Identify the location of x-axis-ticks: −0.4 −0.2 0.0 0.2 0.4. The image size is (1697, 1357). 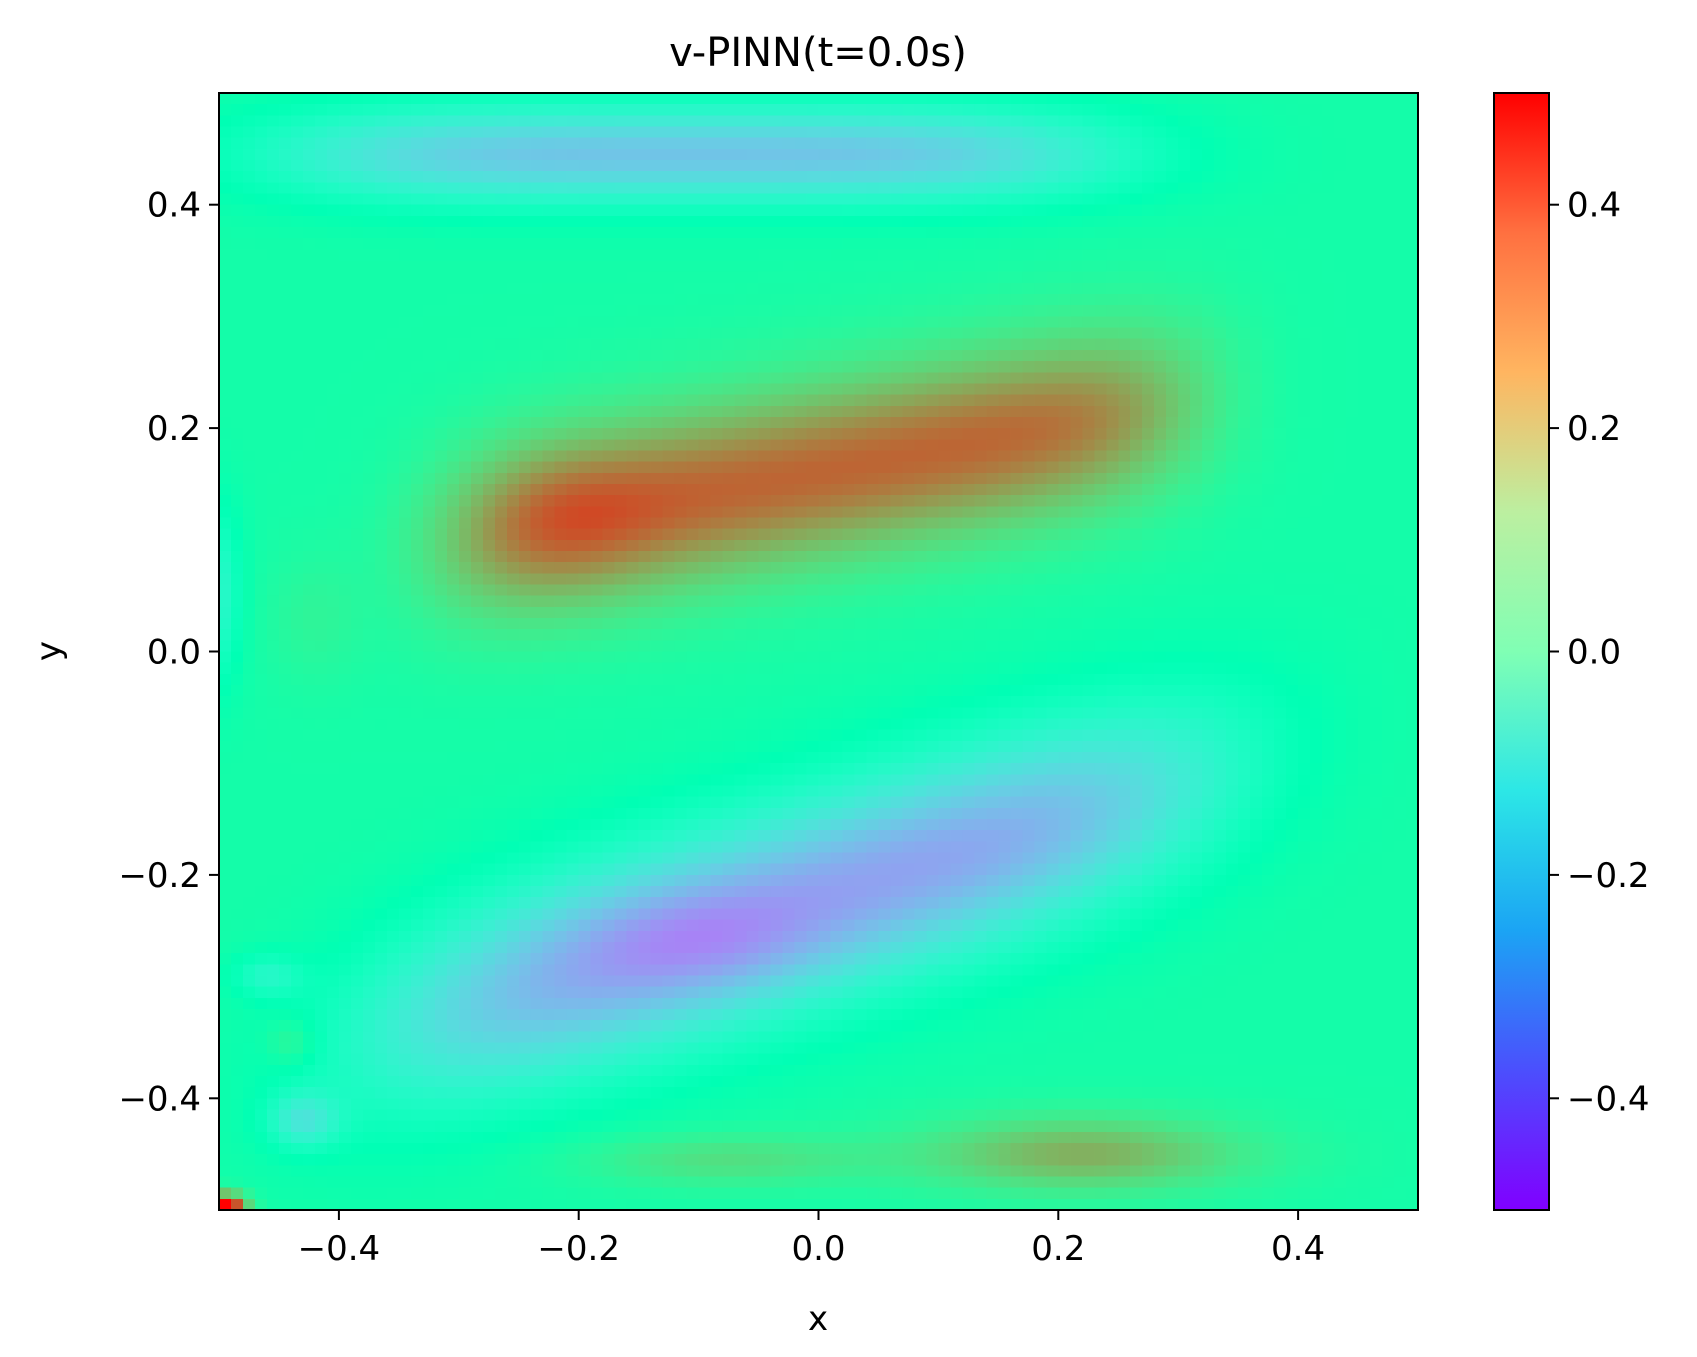
(811, 1239).